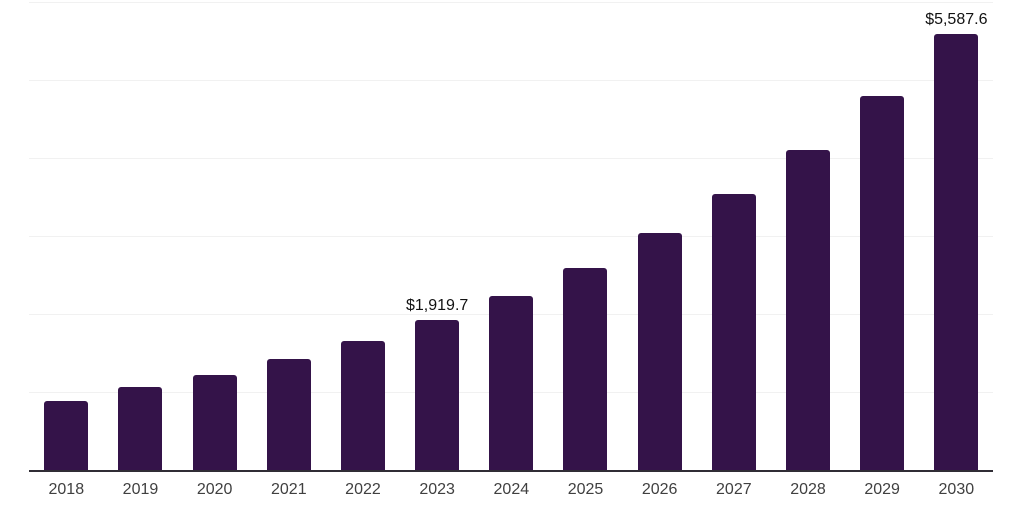 The image size is (1024, 512). Describe the element at coordinates (882, 282) in the screenshot. I see `bar-2029` at that location.